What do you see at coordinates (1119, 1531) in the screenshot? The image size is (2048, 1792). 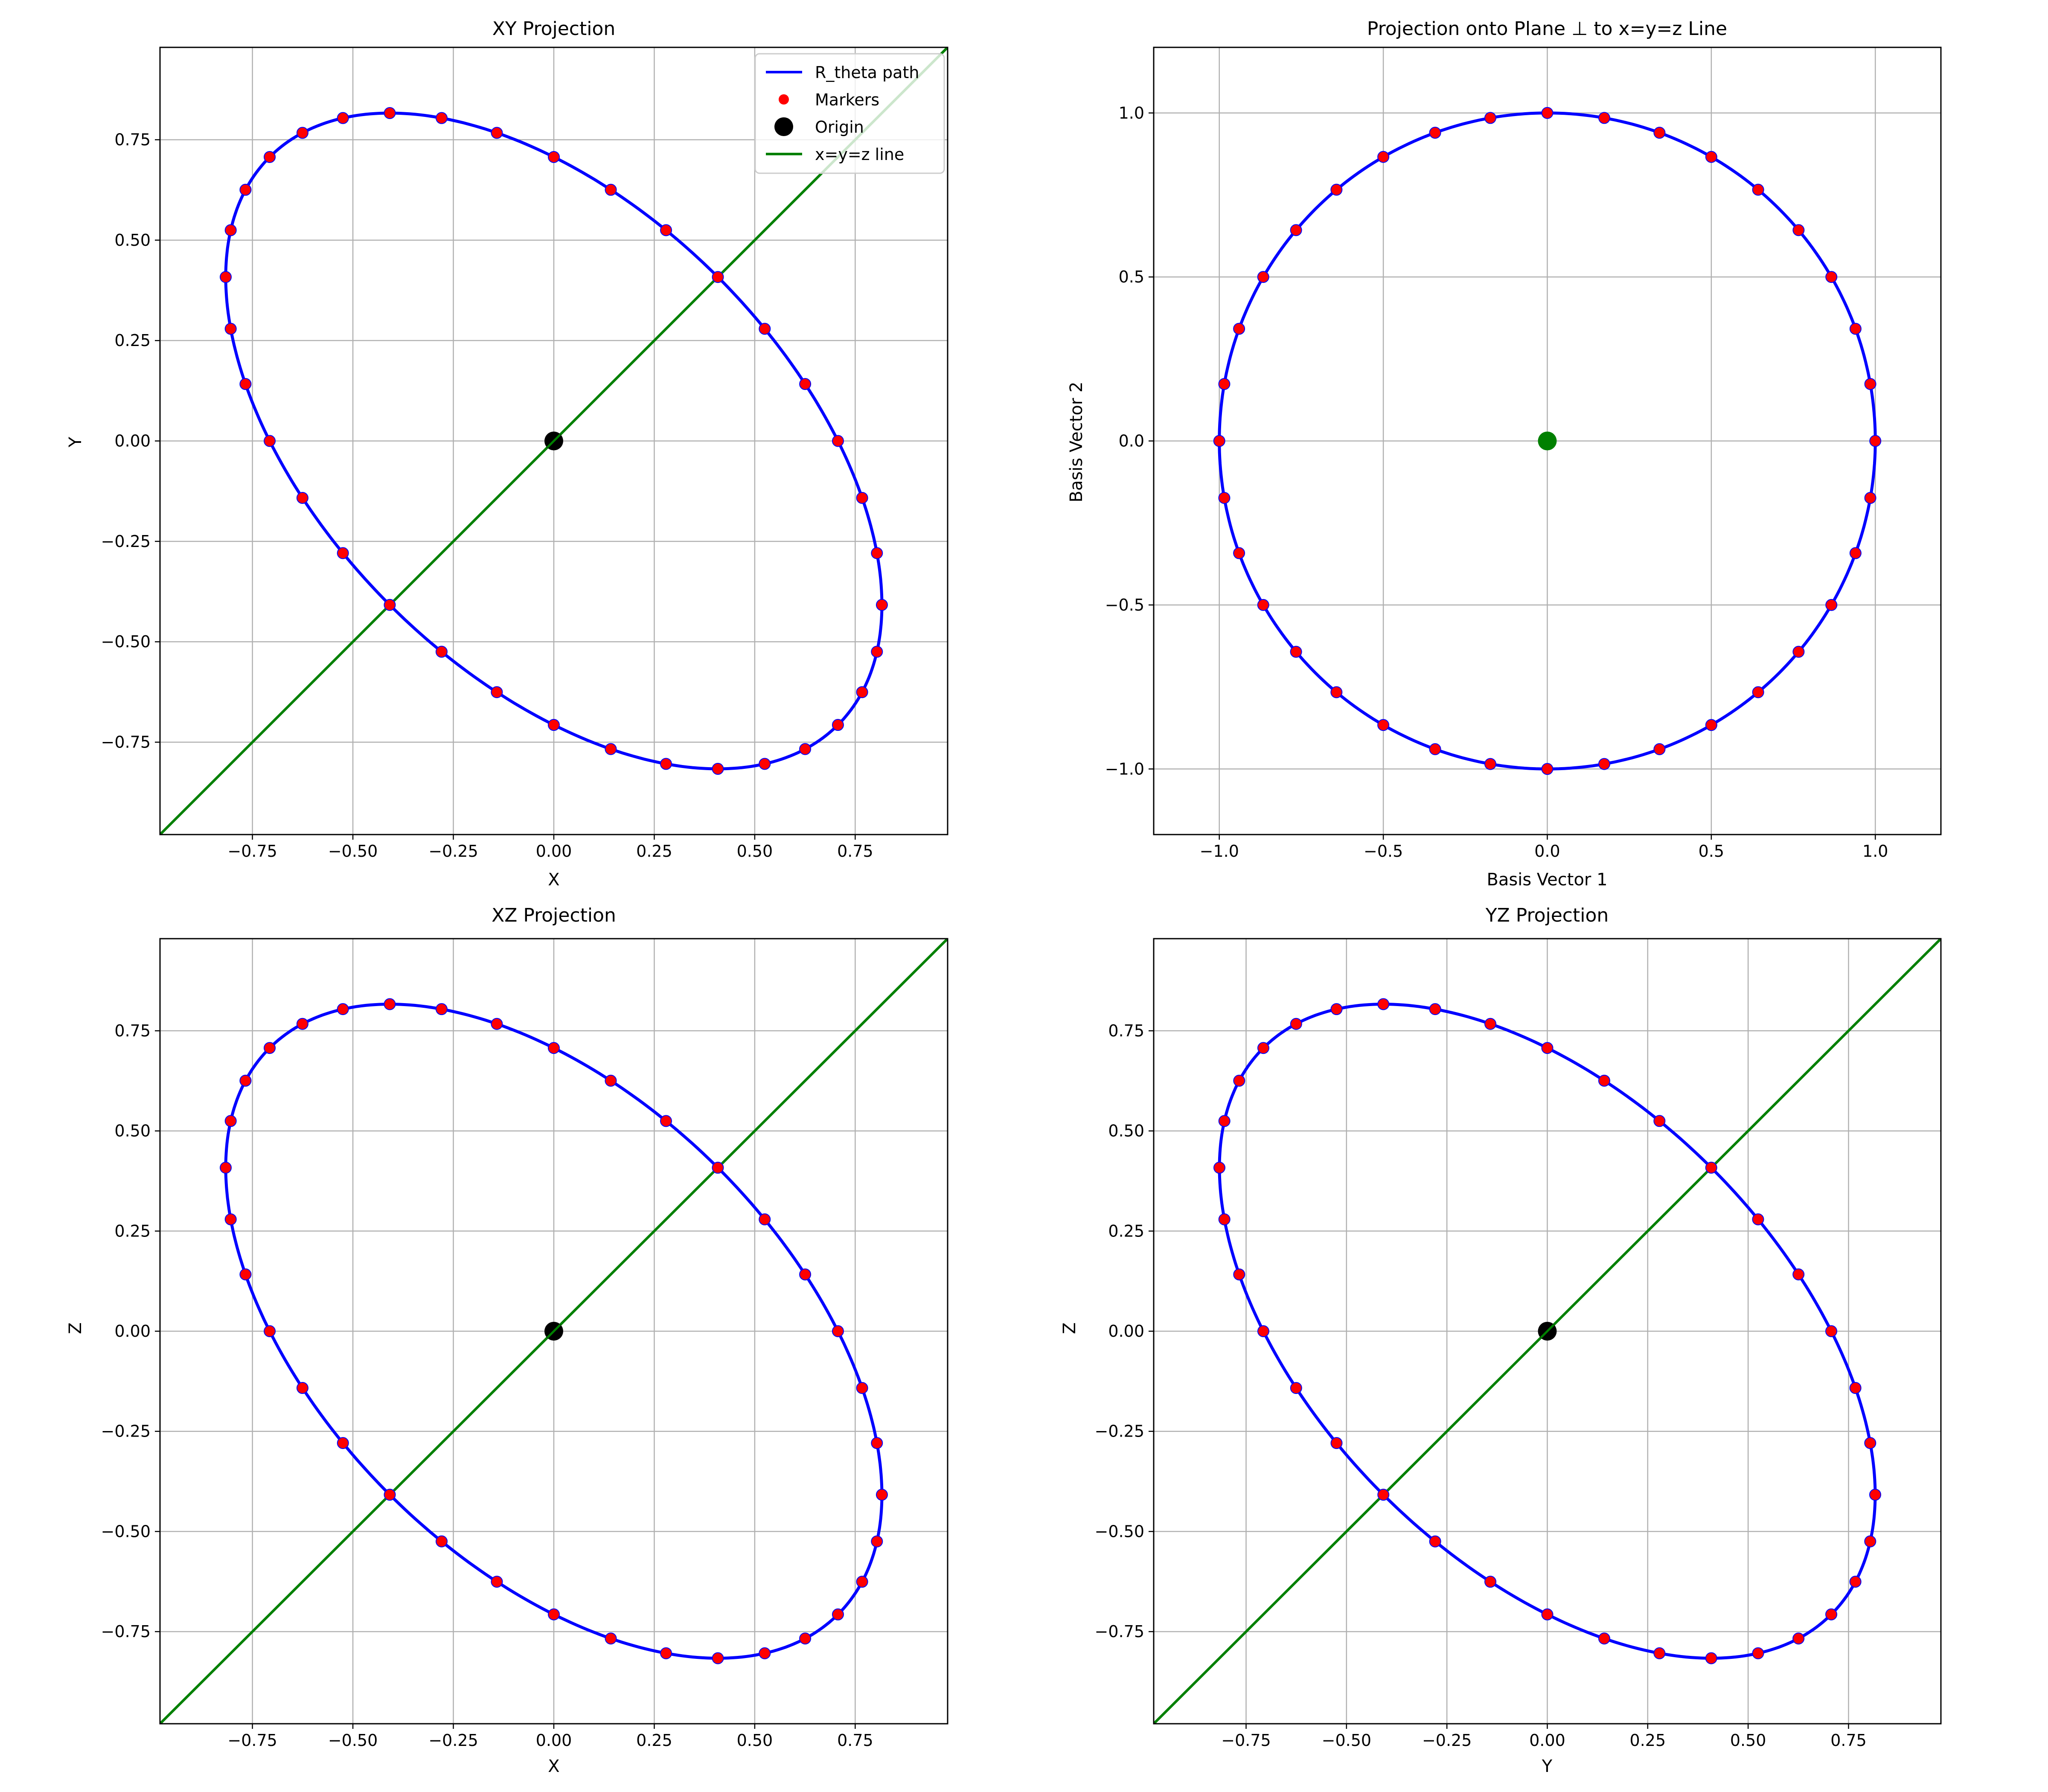 I see `y-tick-label: −0.50` at bounding box center [1119, 1531].